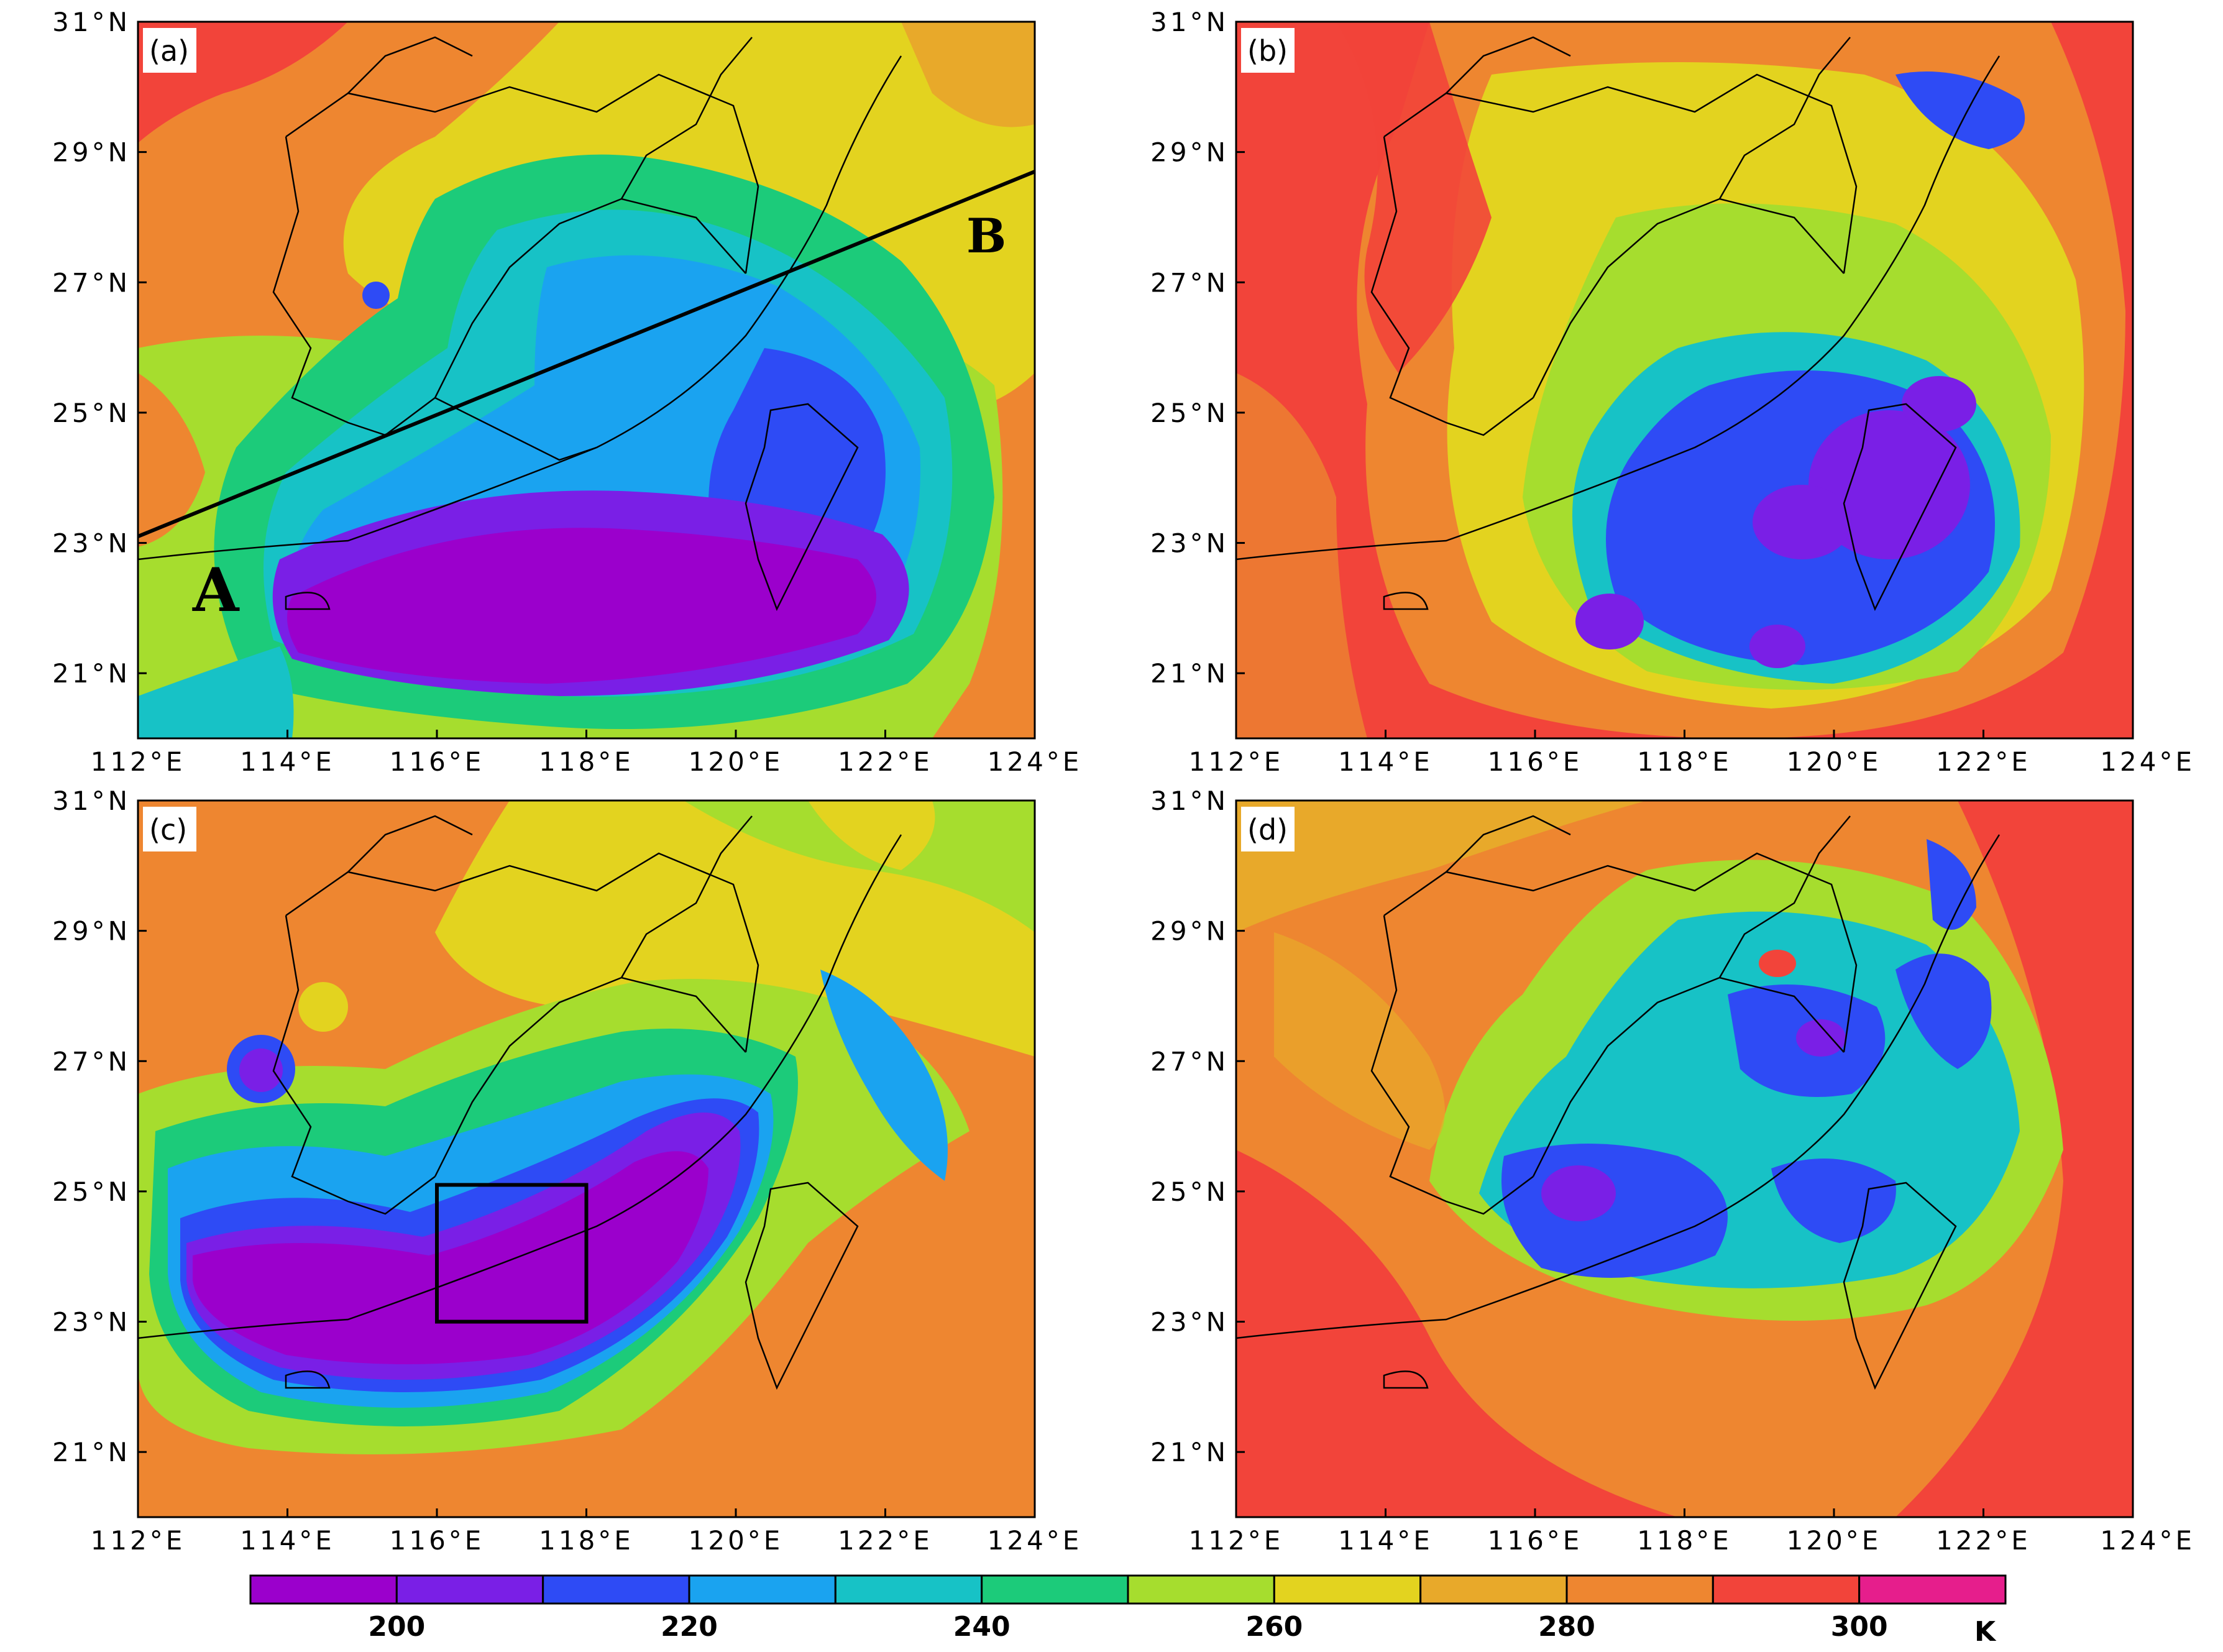  I want to click on panel-a-borders, so click(520, 324).